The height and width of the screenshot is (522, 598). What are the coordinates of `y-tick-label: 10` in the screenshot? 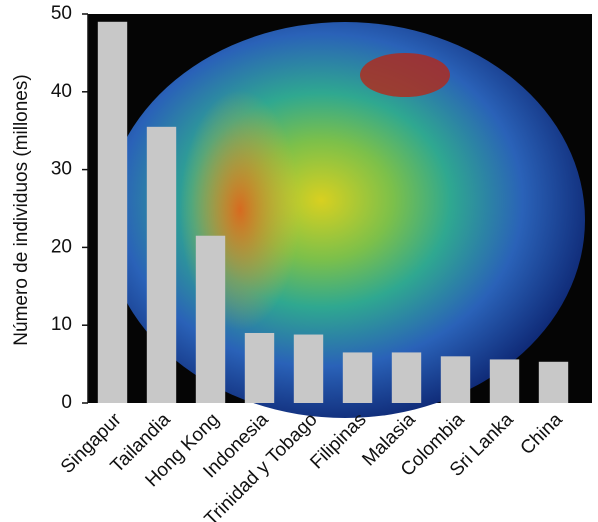 It's located at (61, 324).